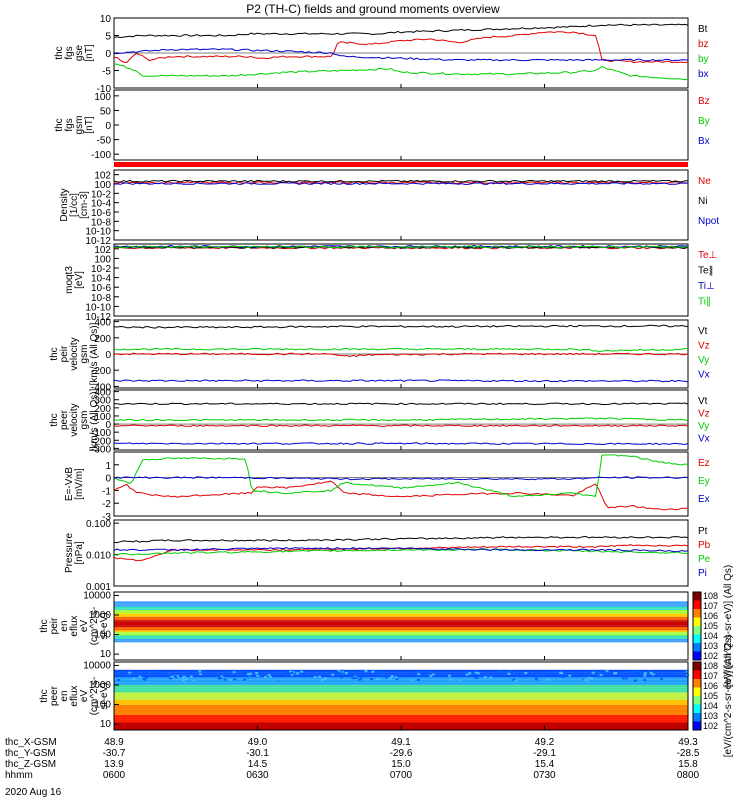 This screenshot has width=750, height=800. What do you see at coordinates (79, 125) in the screenshot?
I see `y-axis-label-line: gsm` at bounding box center [79, 125].